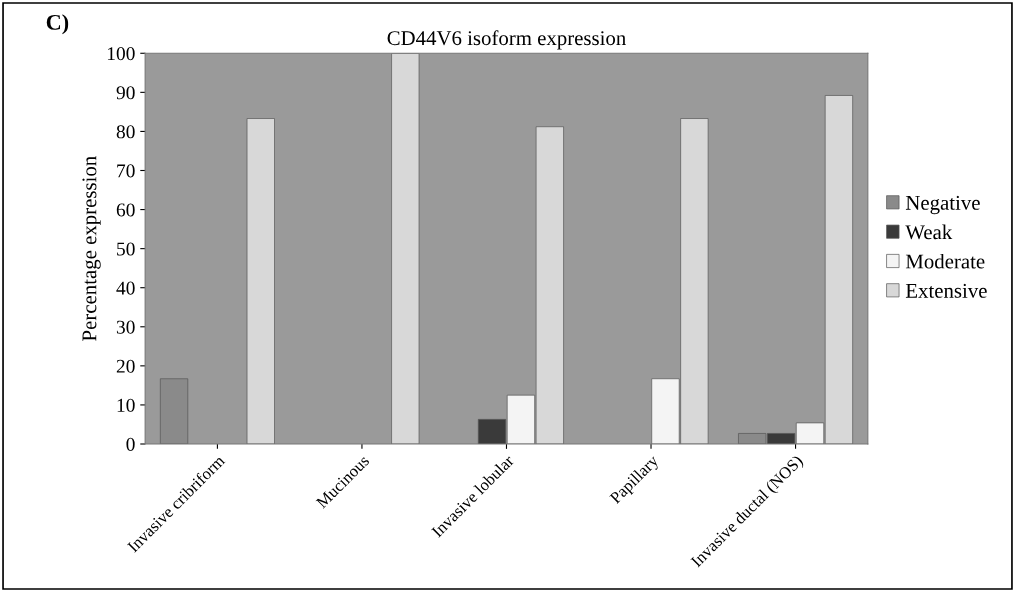  Describe the element at coordinates (126, 171) in the screenshot. I see `y-tick-label: 70` at that location.